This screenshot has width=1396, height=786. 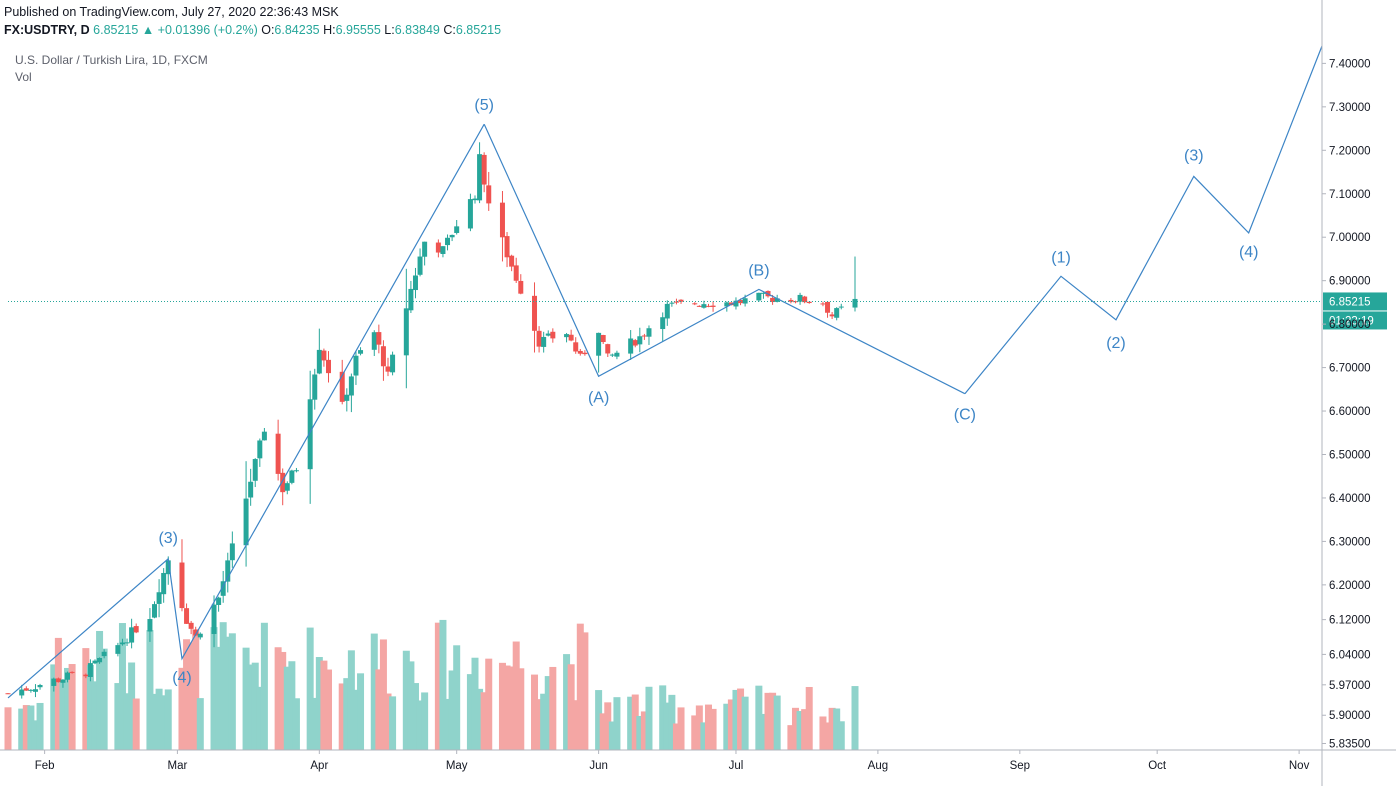 What do you see at coordinates (1350, 412) in the screenshot?
I see `price-tick-label: 6.60000` at bounding box center [1350, 412].